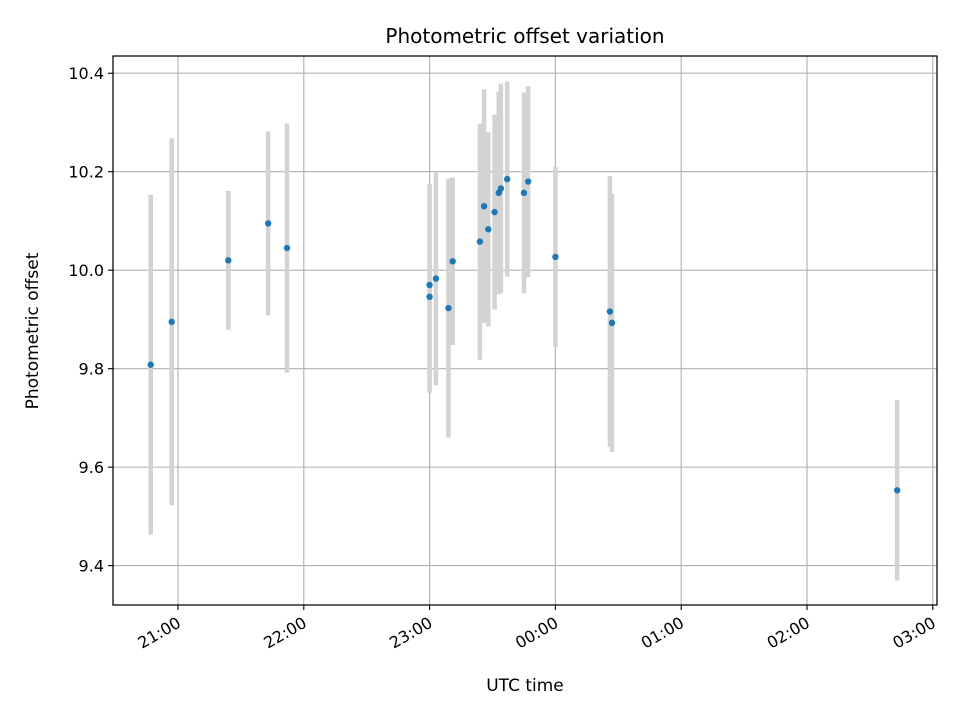 The height and width of the screenshot is (720, 960). Describe the element at coordinates (524, 36) in the screenshot. I see `chart-title: Photometric offset variation` at that location.